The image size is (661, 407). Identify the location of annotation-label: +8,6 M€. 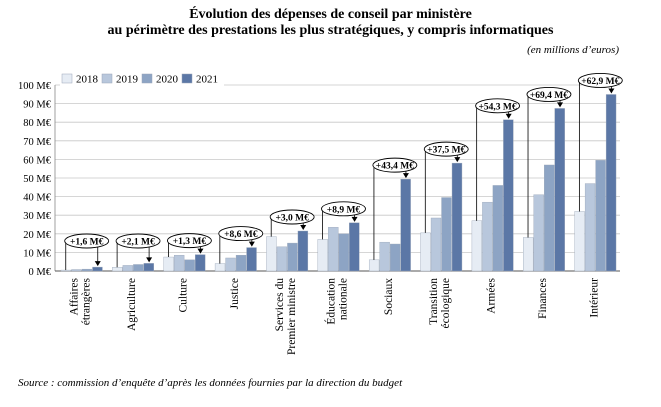
(241, 235).